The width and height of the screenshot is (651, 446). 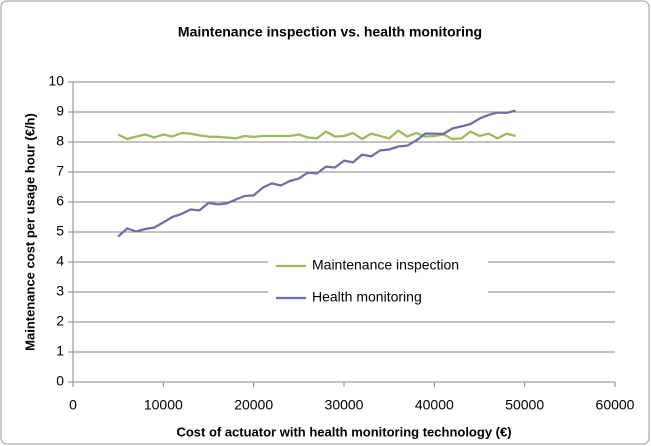 What do you see at coordinates (434, 405) in the screenshot?
I see `x-tick-label: 40000` at bounding box center [434, 405].